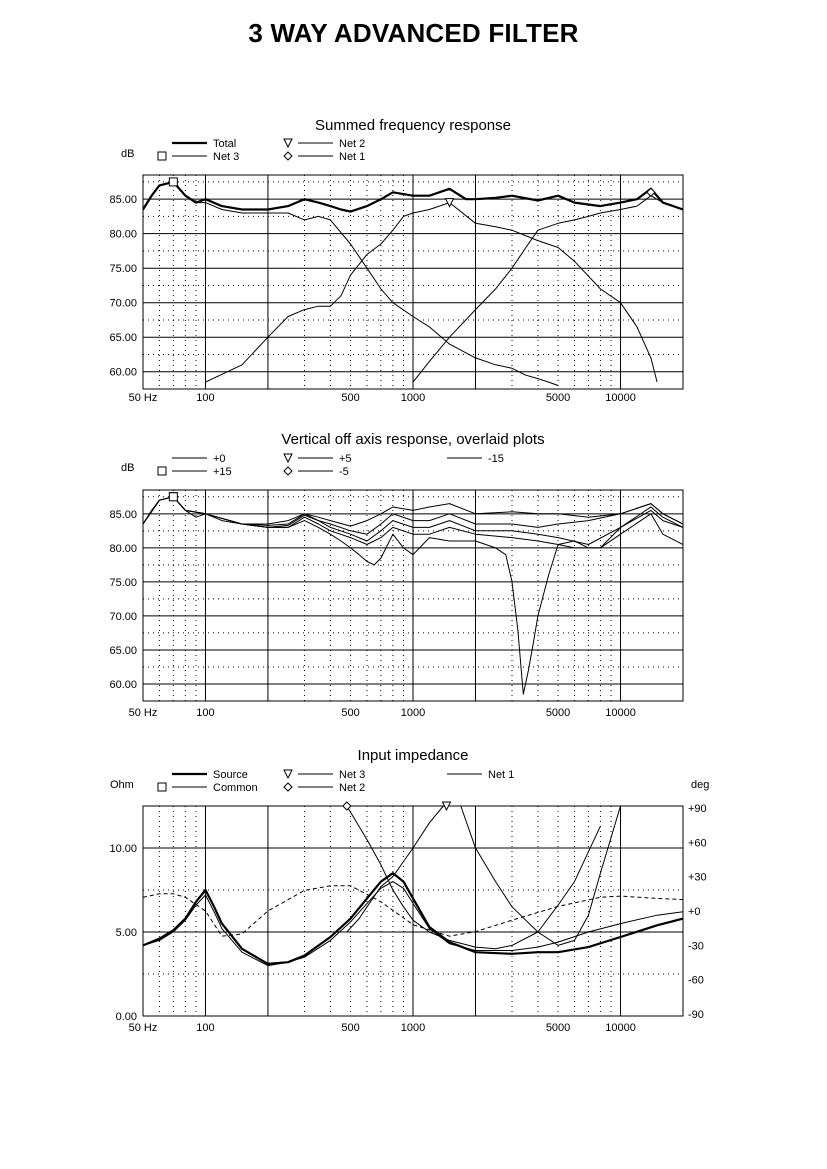 This screenshot has height=1169, width=827. What do you see at coordinates (700, 785) in the screenshot?
I see `right-unit-label: deg` at bounding box center [700, 785].